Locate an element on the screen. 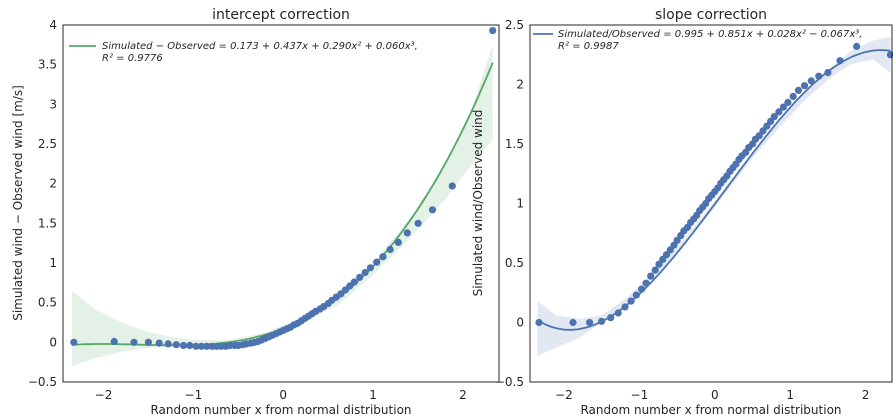  intercept-x-tick-label: 2 is located at coordinates (463, 395).